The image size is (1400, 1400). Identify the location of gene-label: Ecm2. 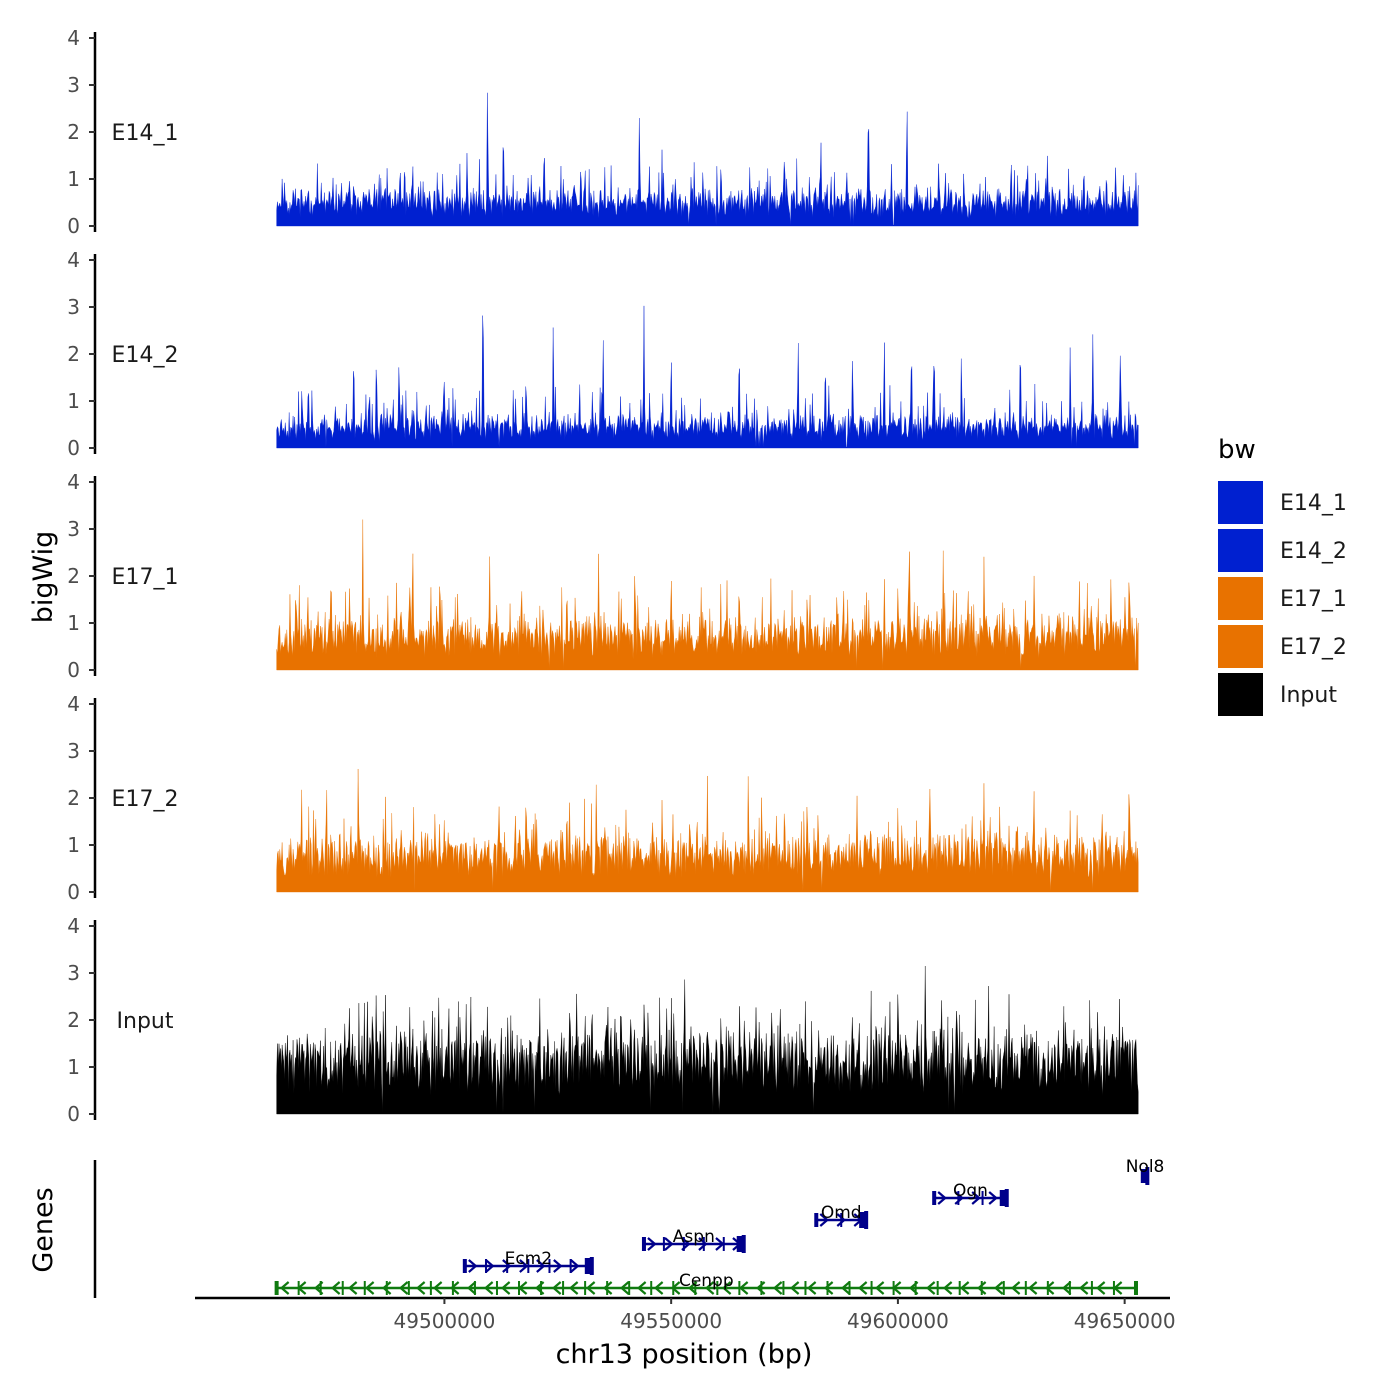
(528, 1259).